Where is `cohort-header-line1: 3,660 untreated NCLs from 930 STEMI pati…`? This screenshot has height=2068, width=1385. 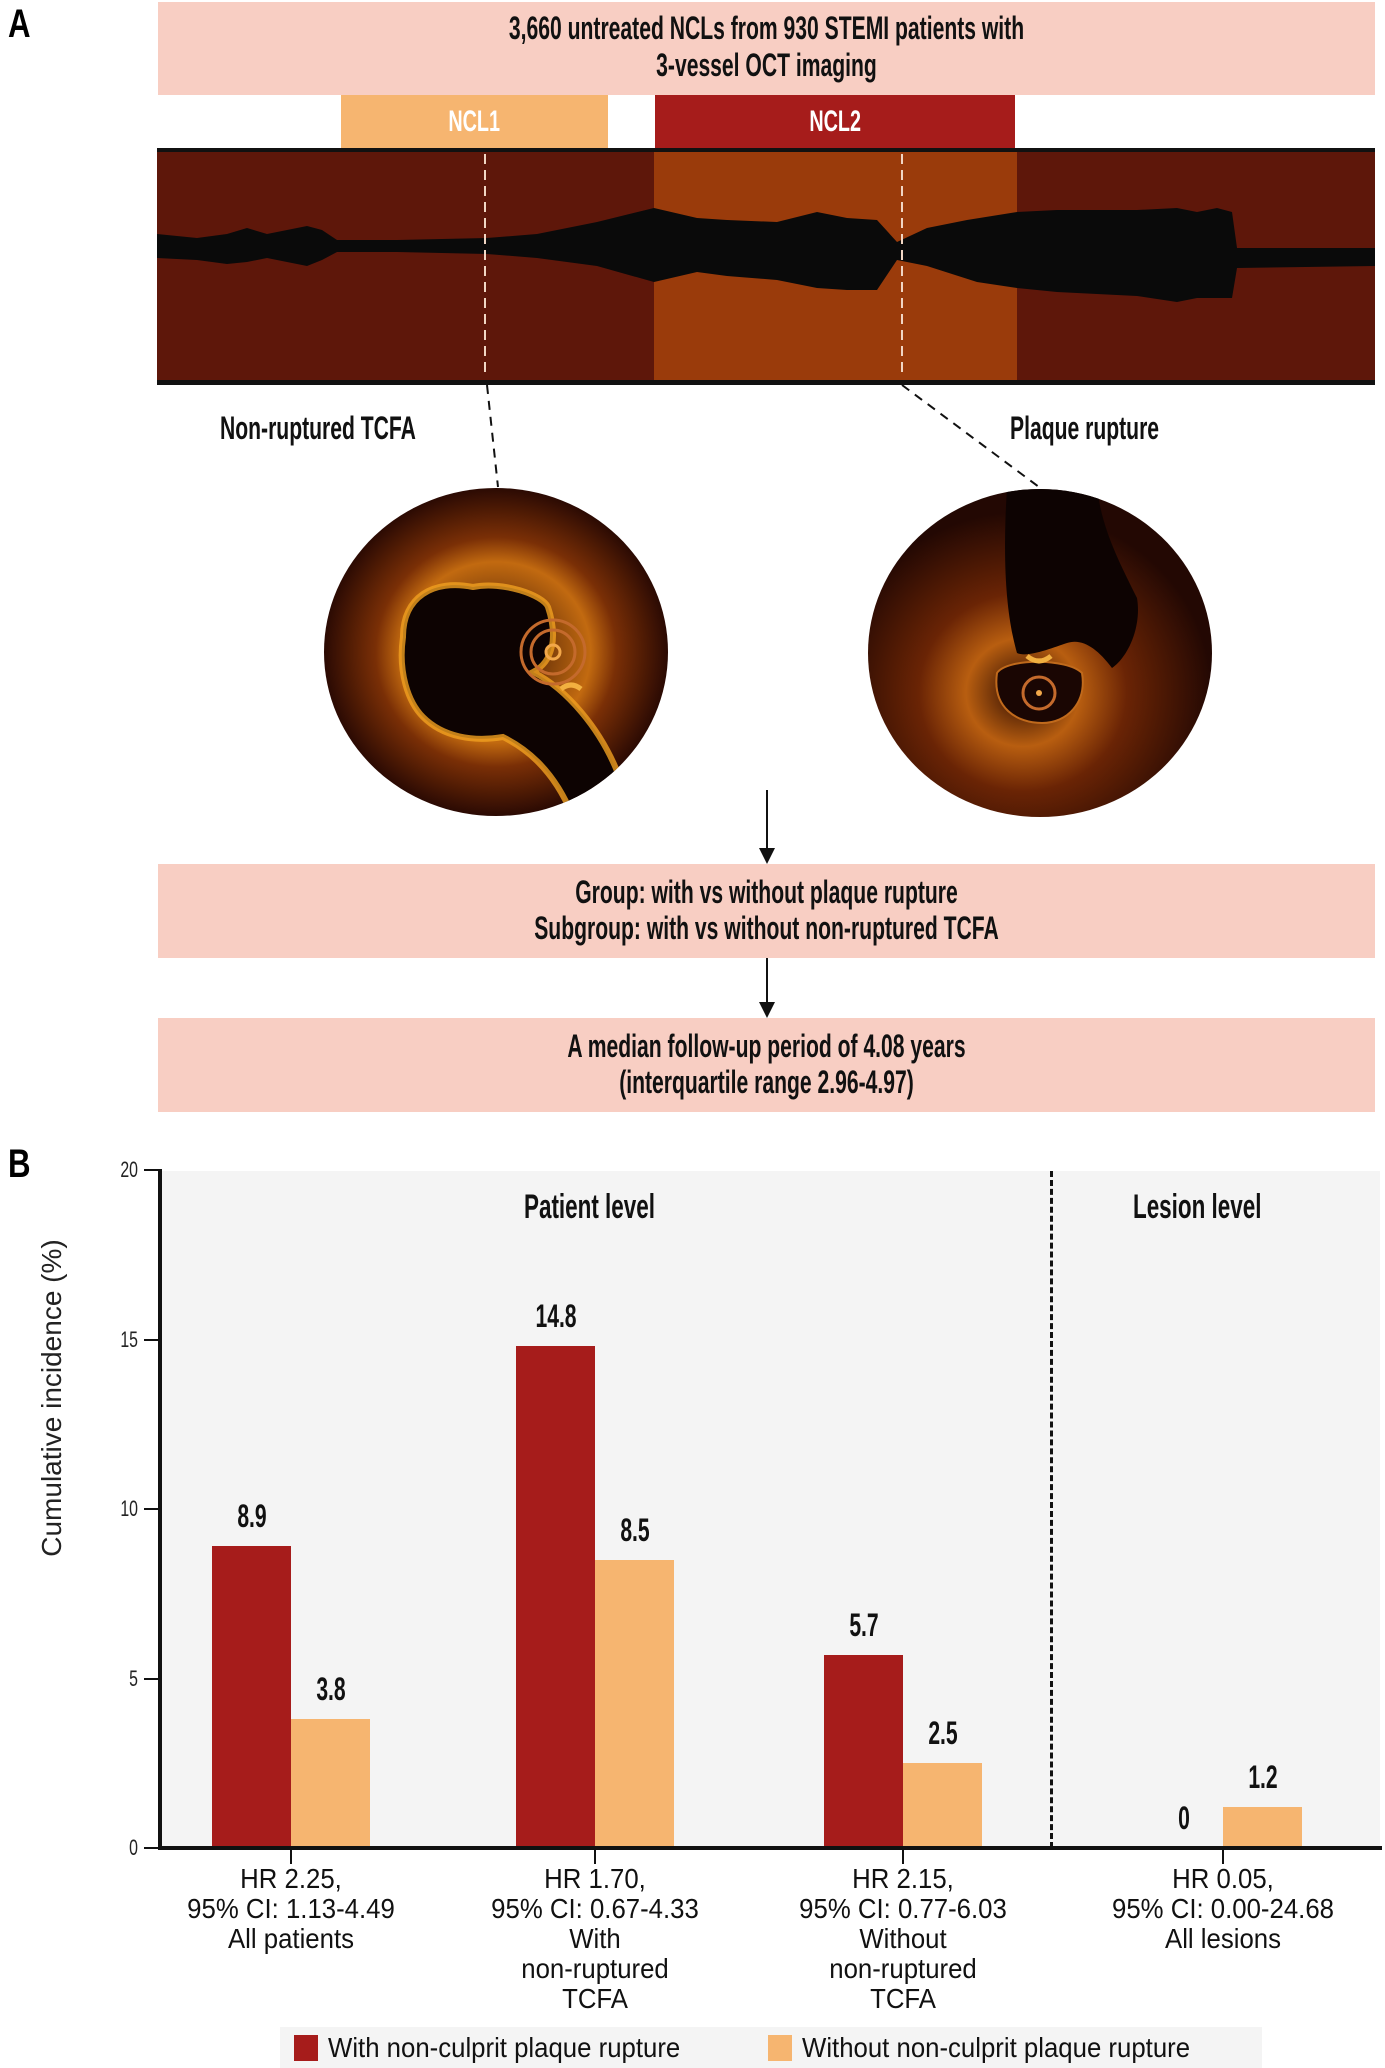 cohort-header-line1: 3,660 untreated NCLs from 930 STEMI pati… is located at coordinates (766, 28).